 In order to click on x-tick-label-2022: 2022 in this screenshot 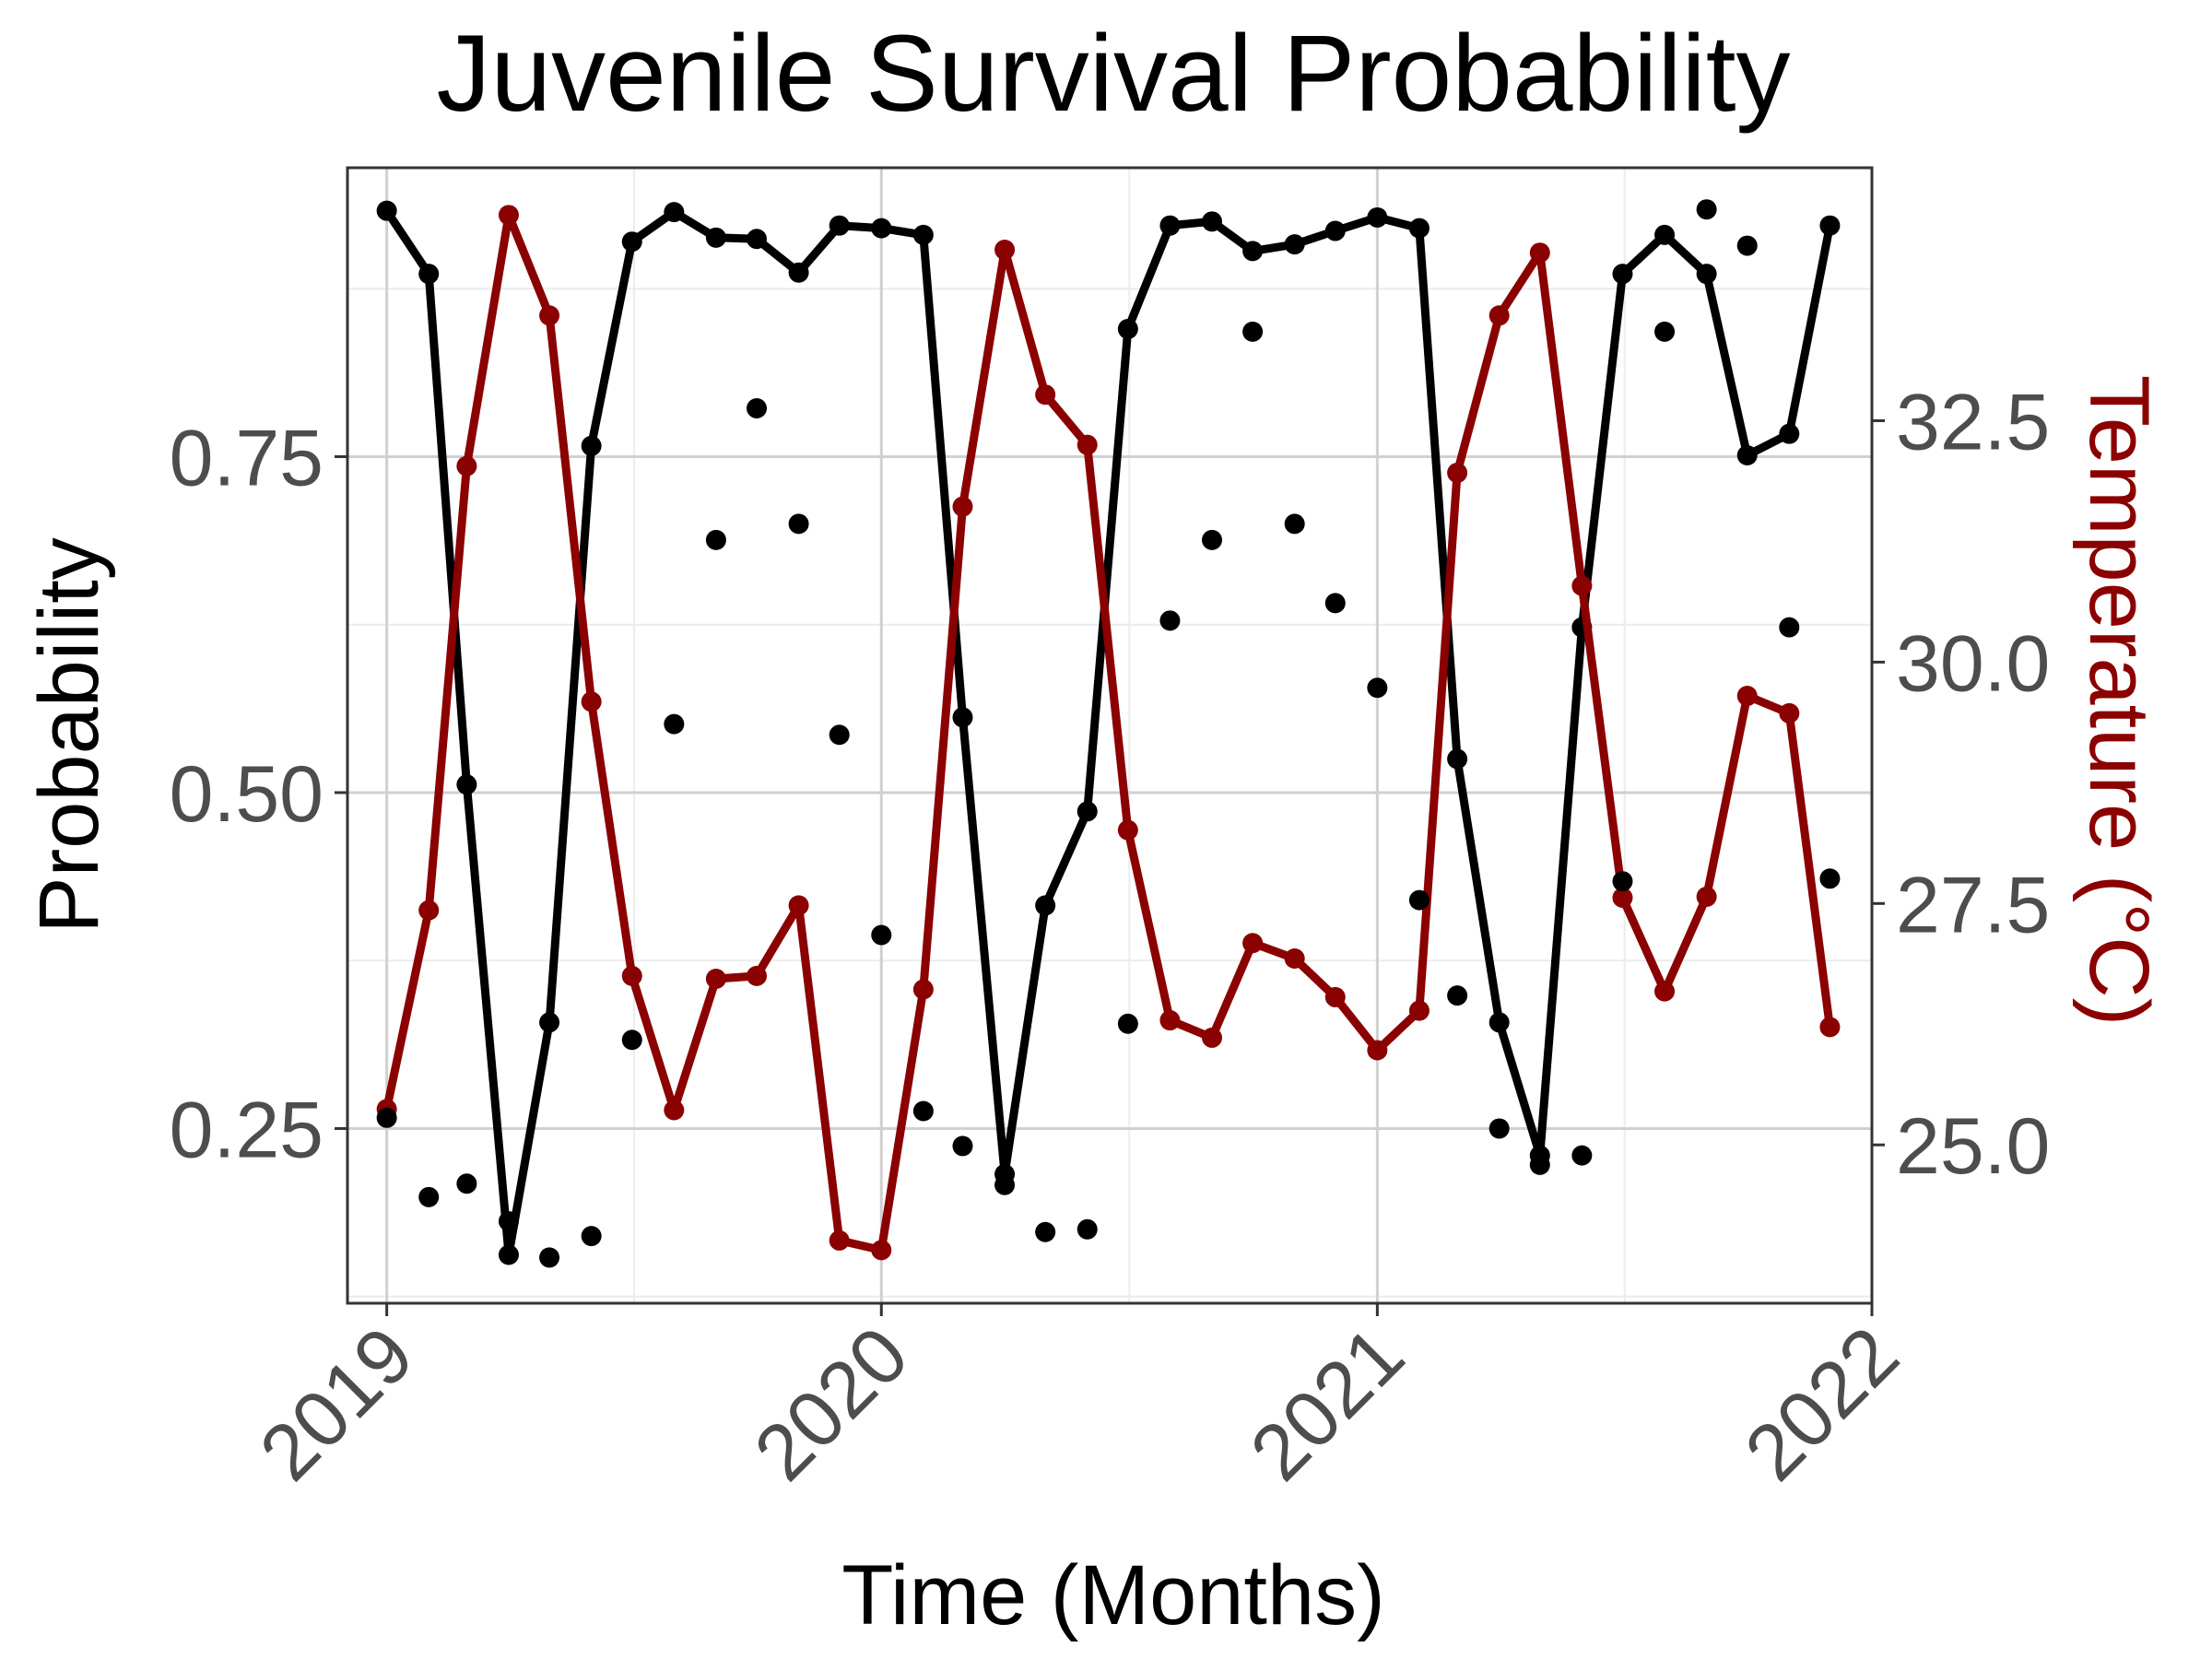, I will do `click(1821, 1404)`.